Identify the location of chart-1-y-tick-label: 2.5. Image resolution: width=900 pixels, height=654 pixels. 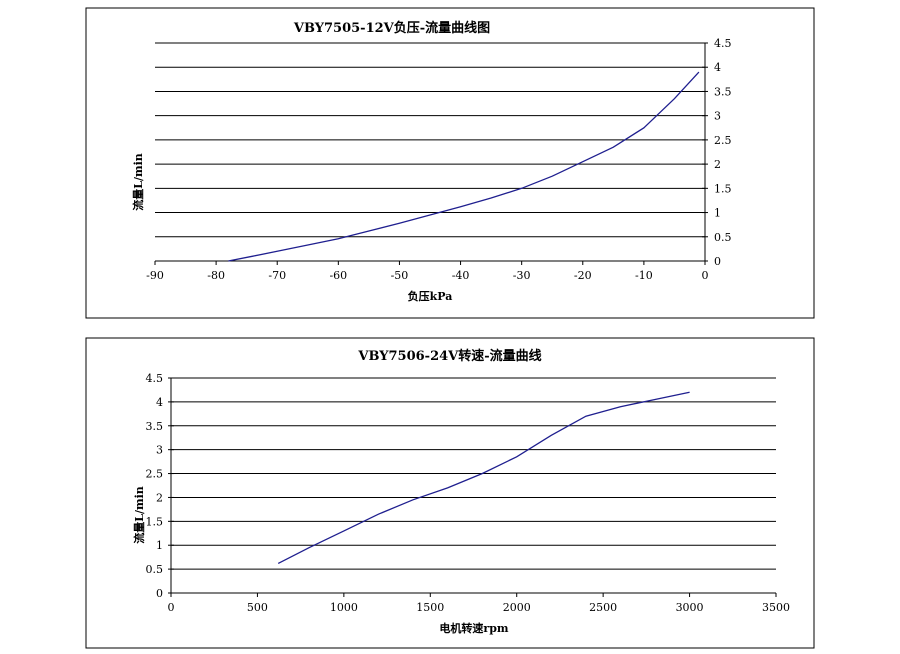
(723, 140).